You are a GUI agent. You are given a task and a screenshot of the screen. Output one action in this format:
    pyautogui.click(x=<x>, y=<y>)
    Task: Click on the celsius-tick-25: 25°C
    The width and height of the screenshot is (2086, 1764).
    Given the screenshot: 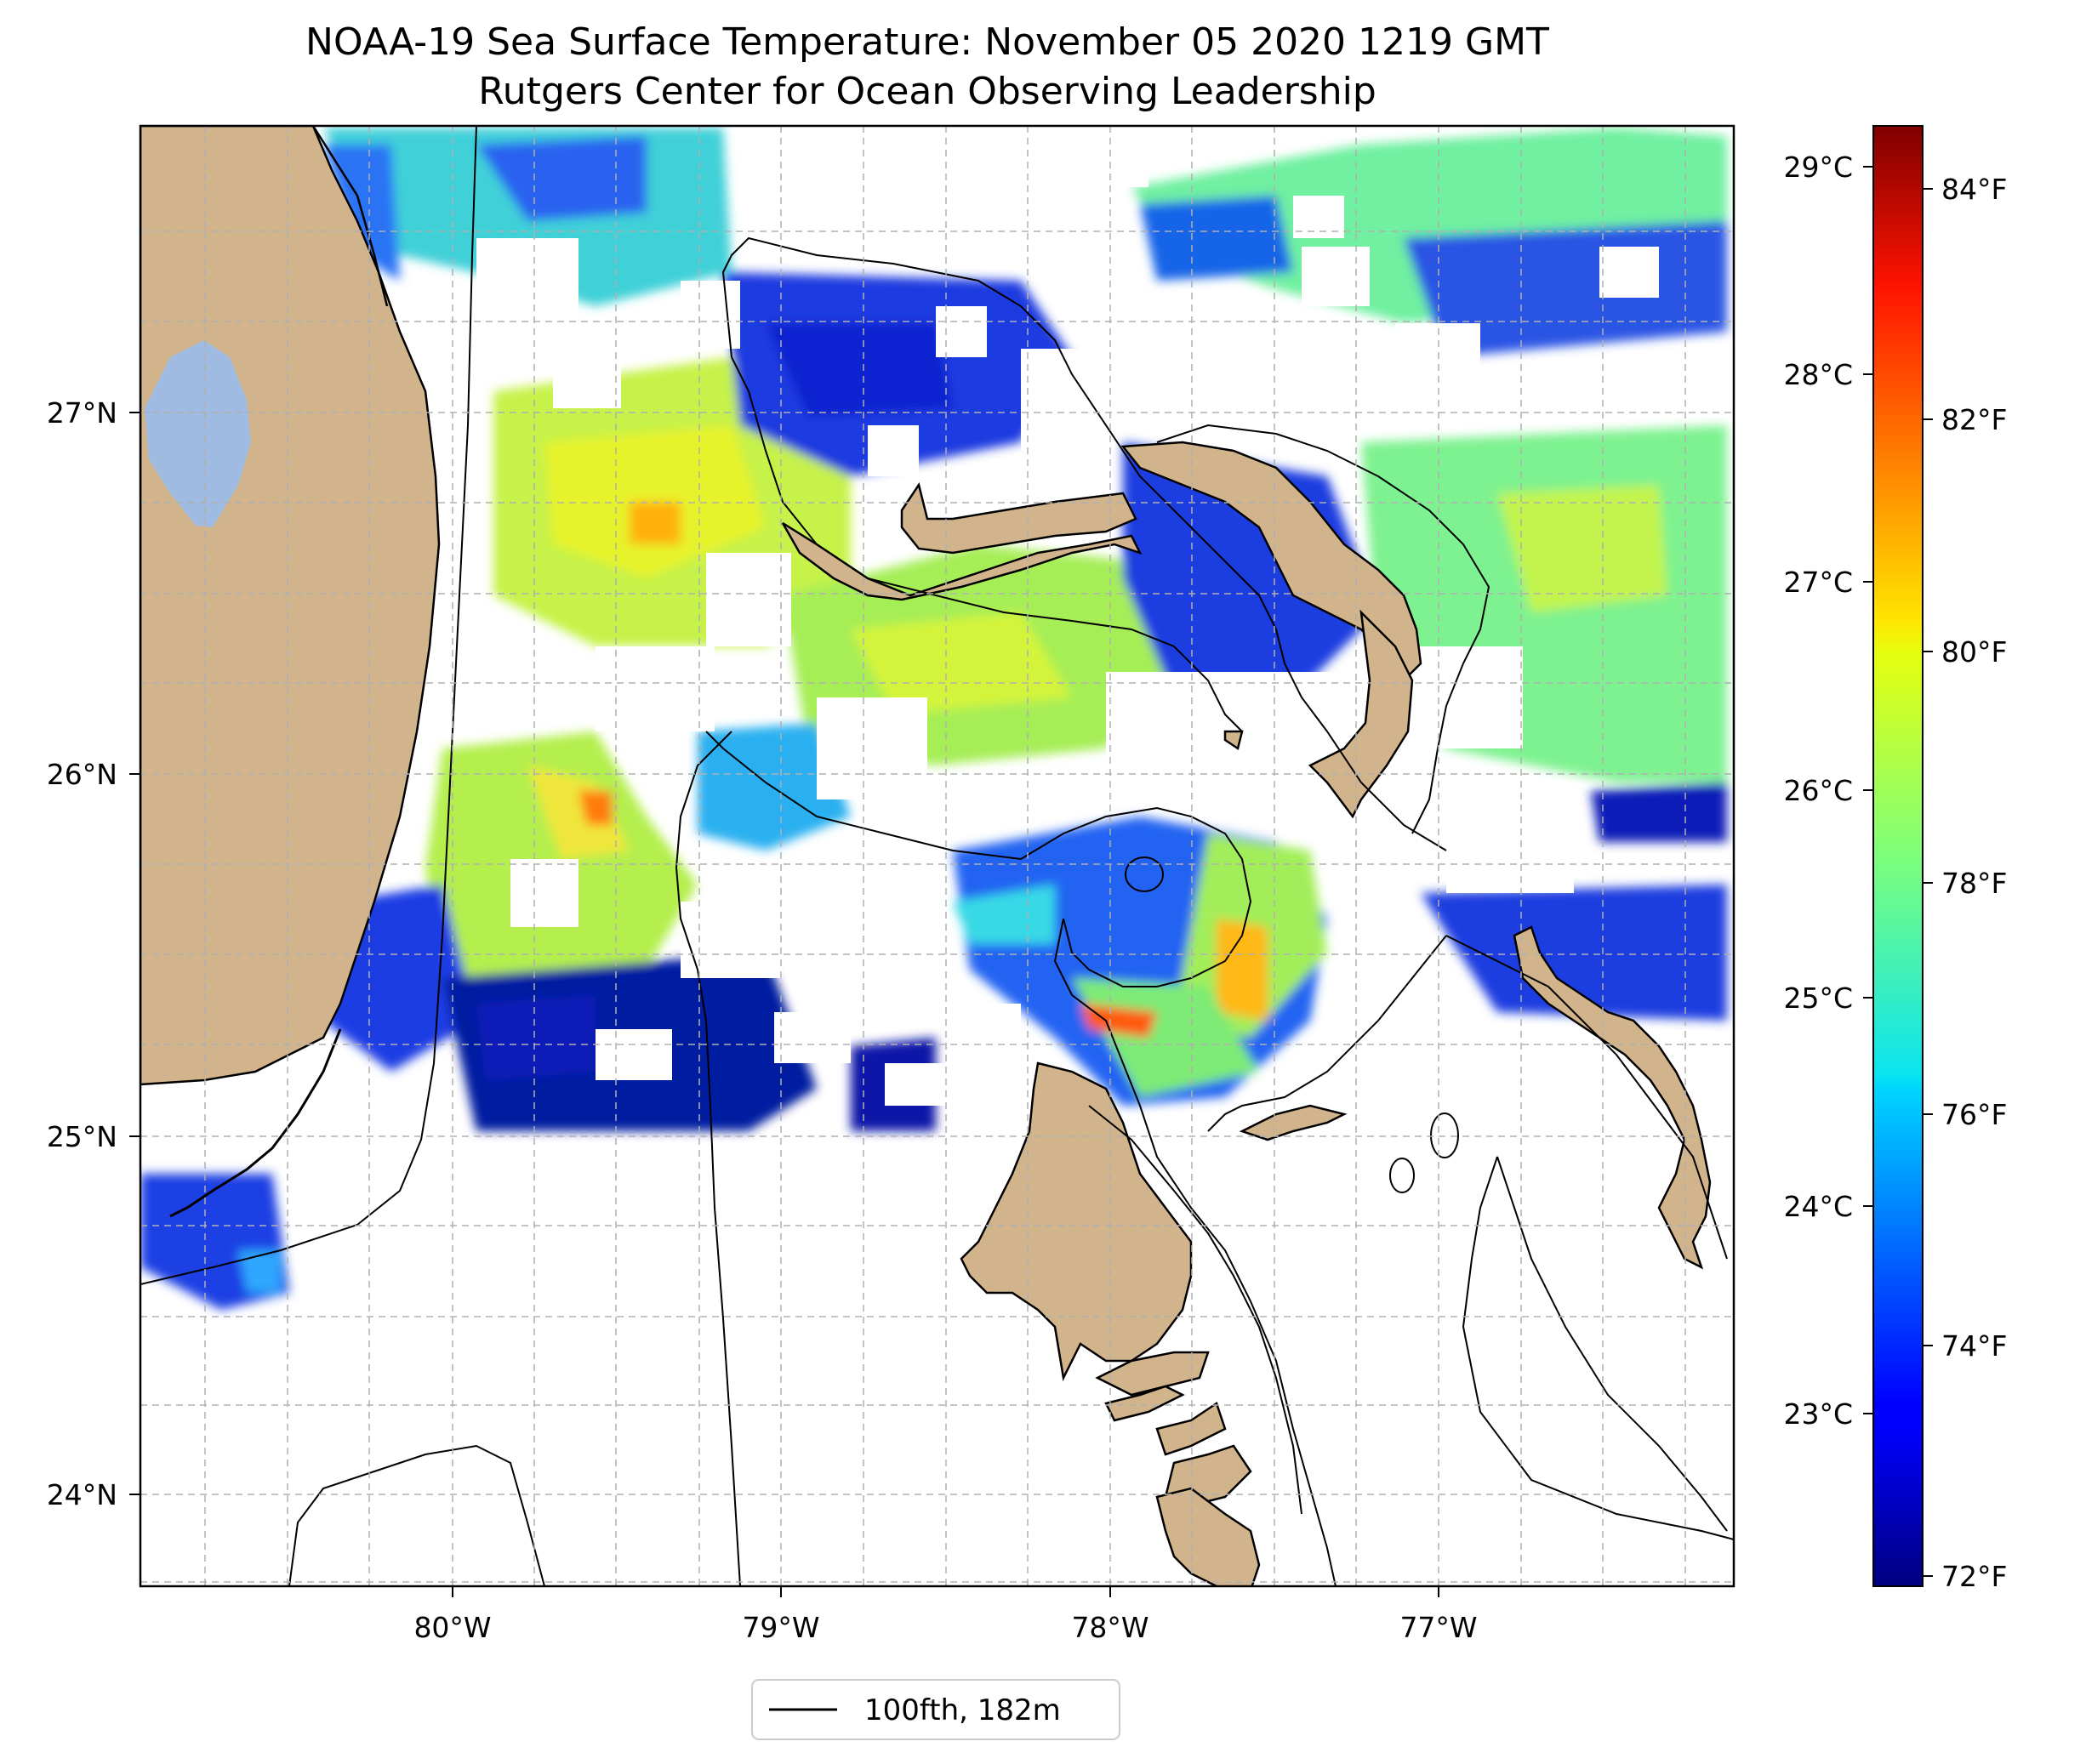 What is the action you would take?
    pyautogui.click(x=1818, y=998)
    